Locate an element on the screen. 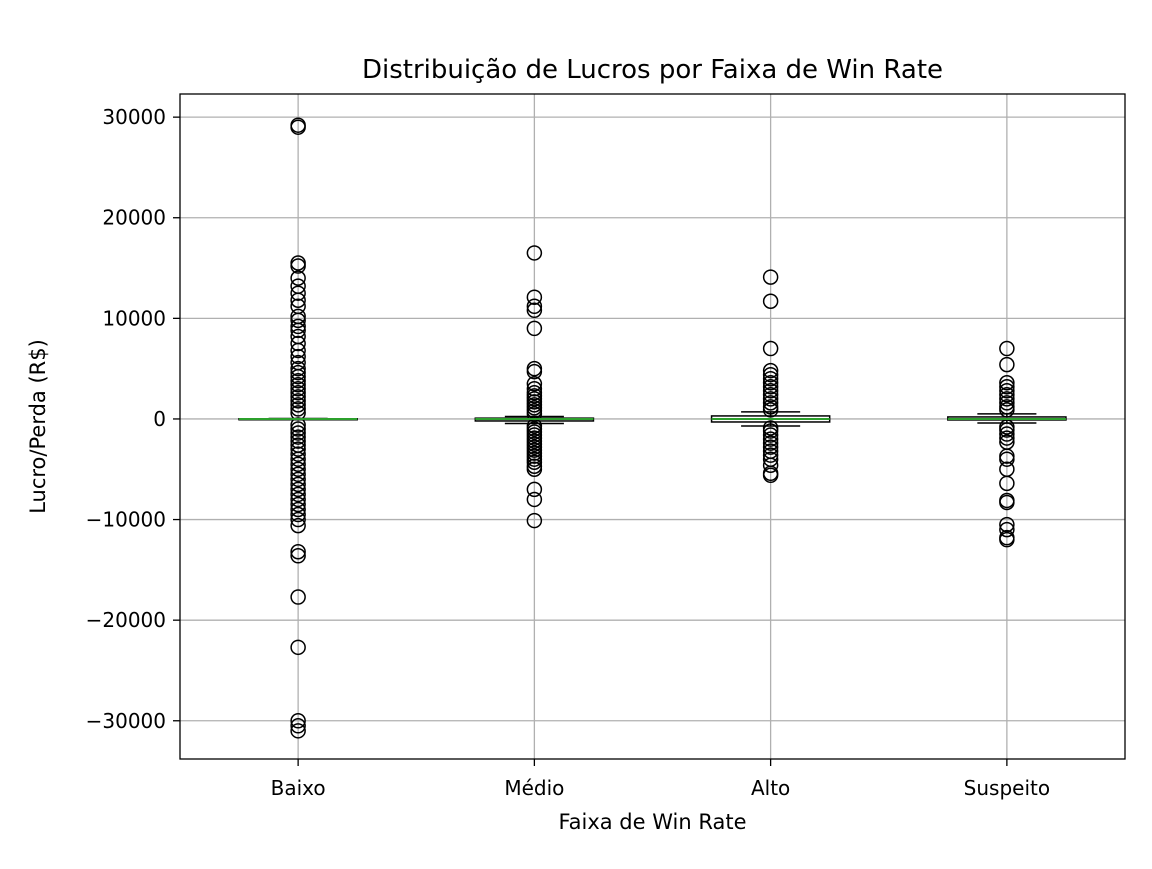 This screenshot has width=1152, height=869. y-tick-label: 10000 is located at coordinates (134, 318).